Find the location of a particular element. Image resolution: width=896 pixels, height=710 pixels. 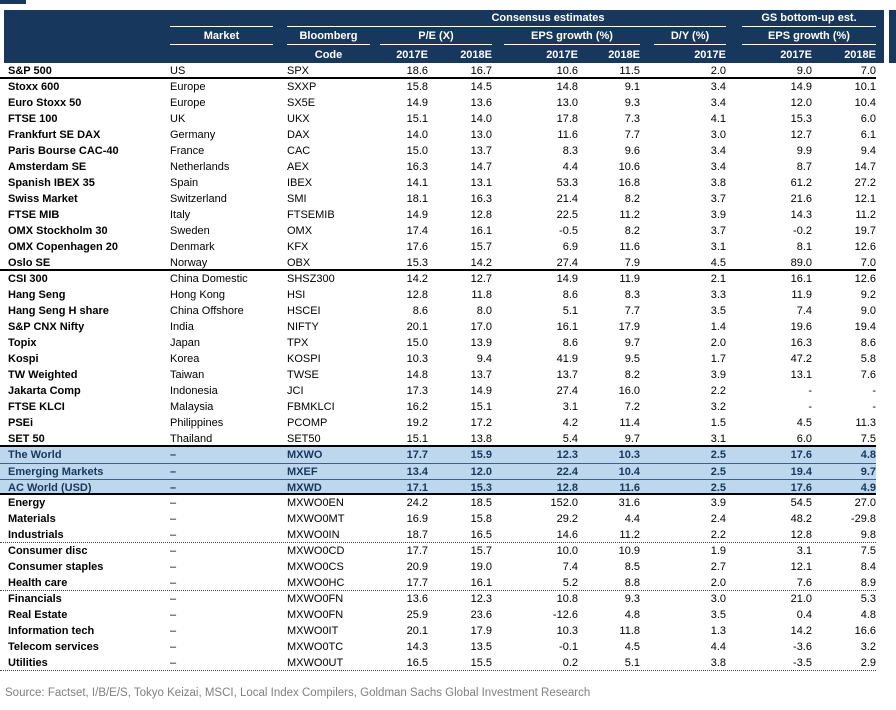

pe-2017-cell: 17.6 is located at coordinates (417, 247).